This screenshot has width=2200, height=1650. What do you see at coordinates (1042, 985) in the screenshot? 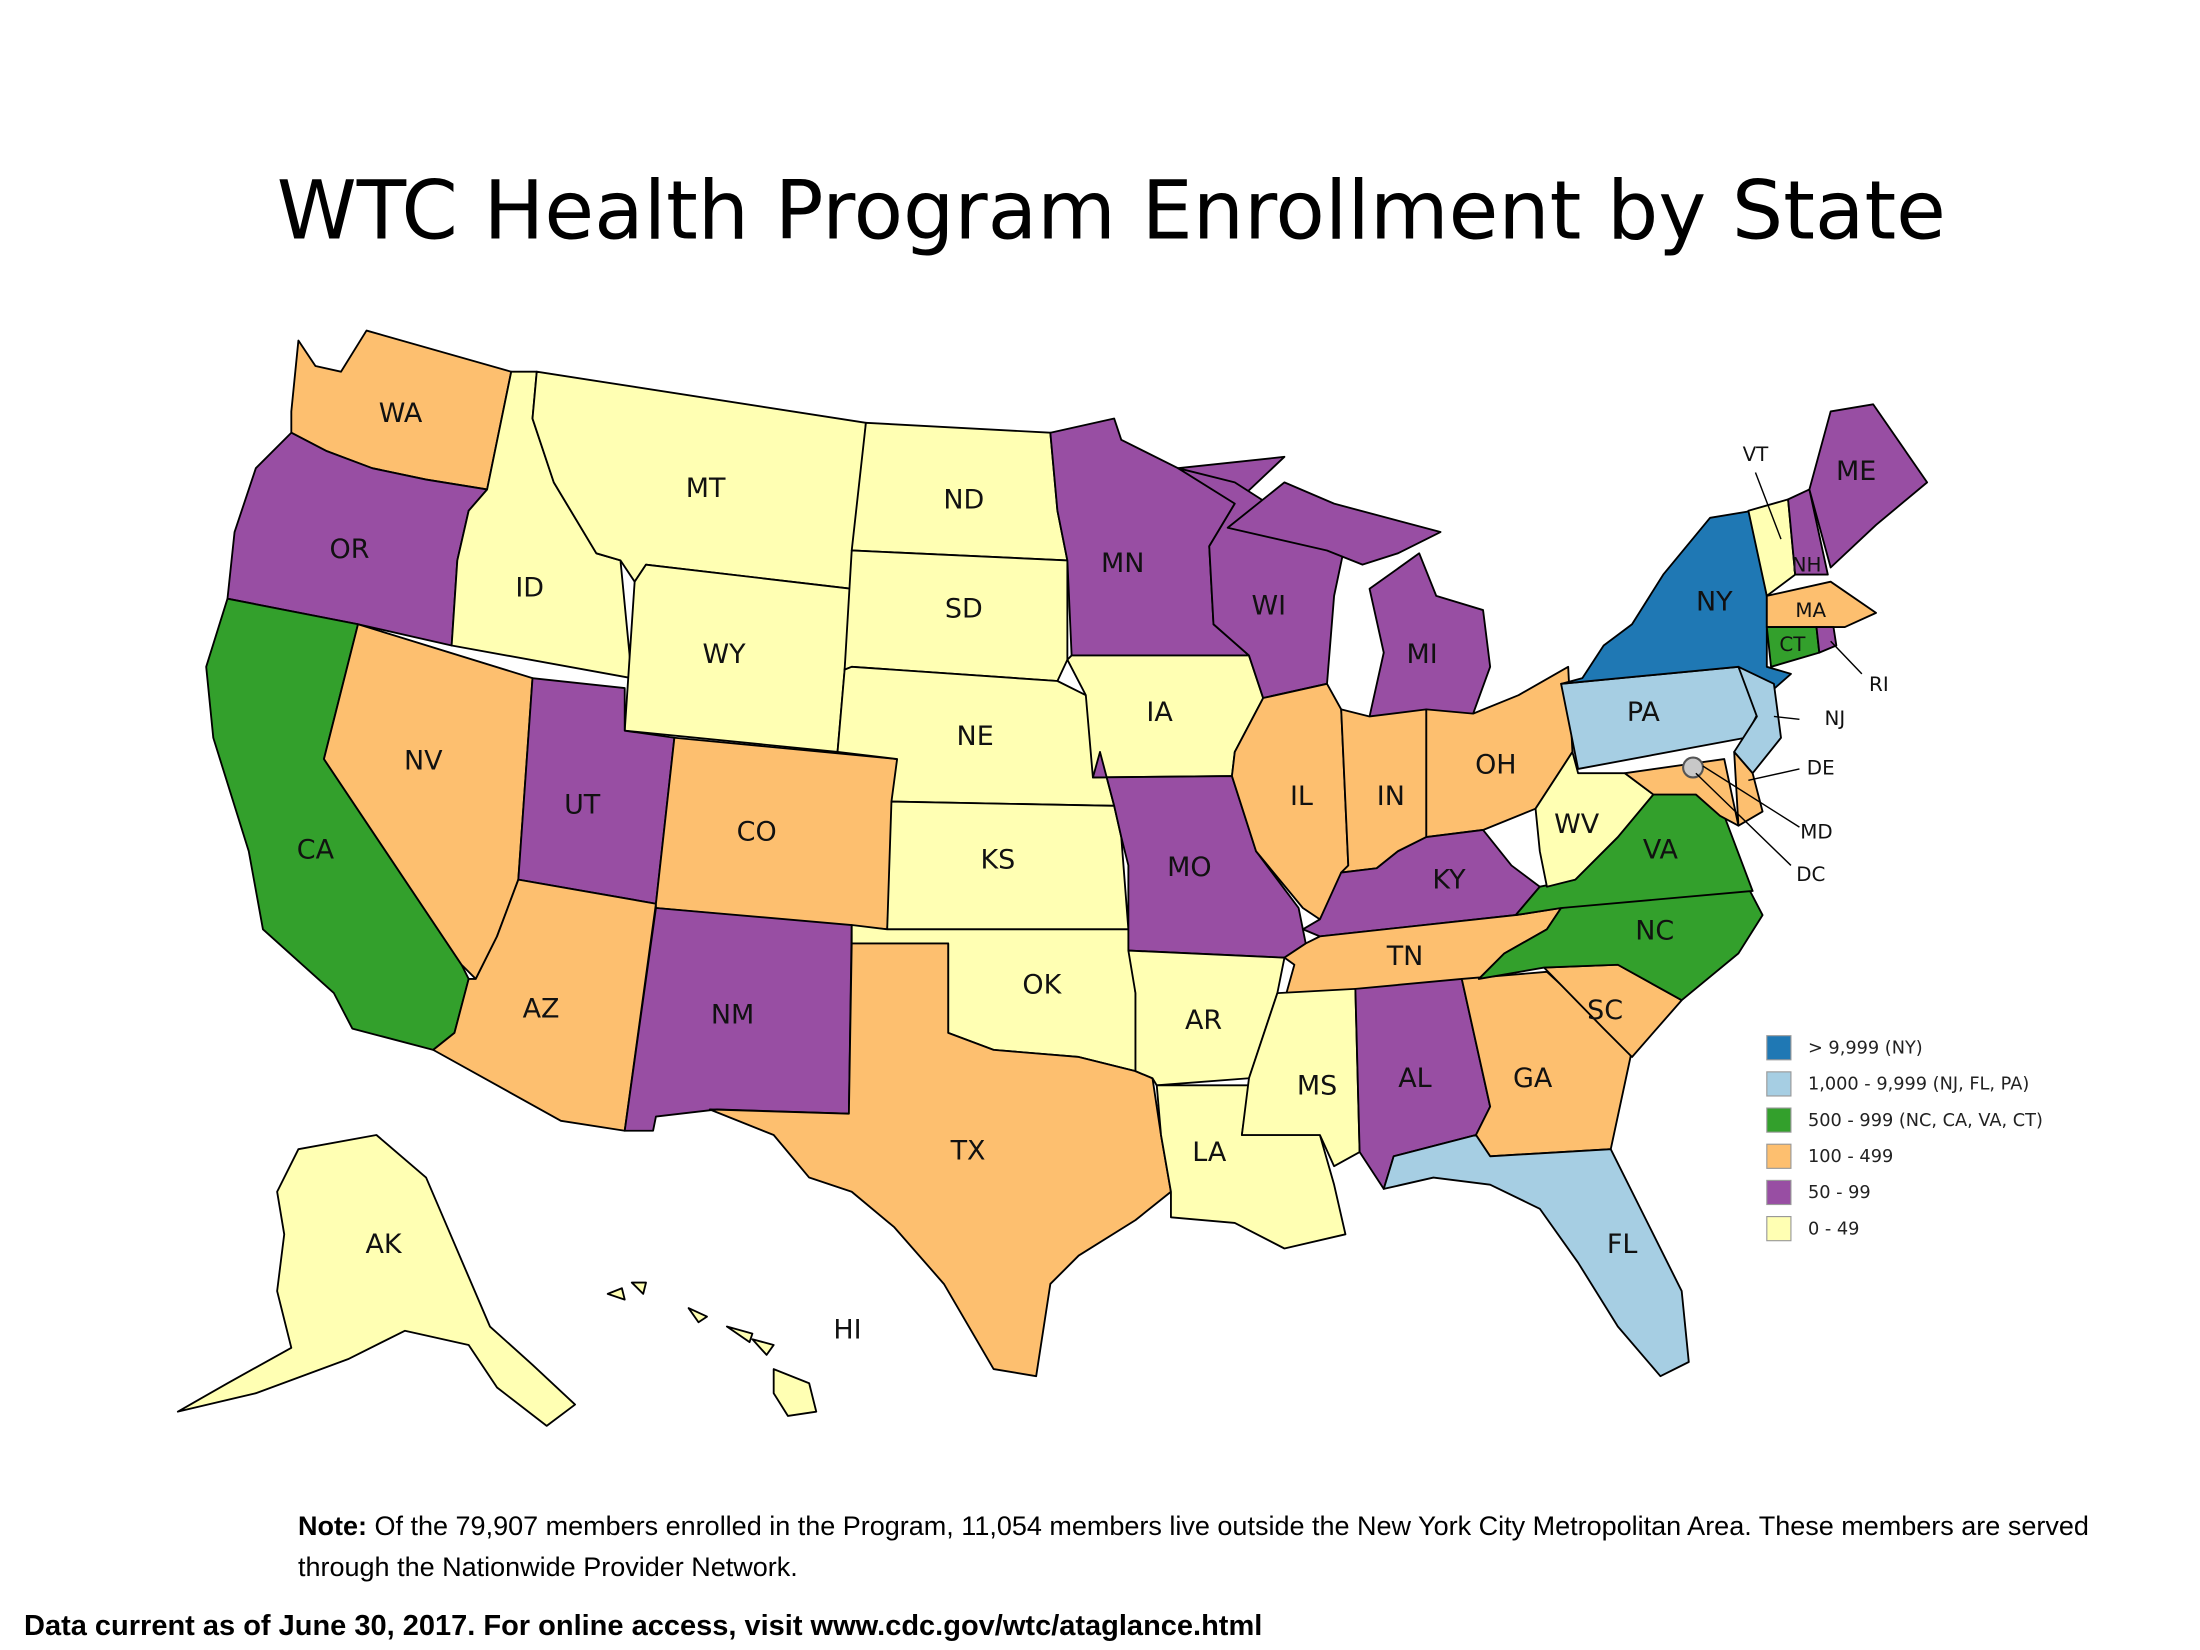
I see `state-label-ok: OK` at bounding box center [1042, 985].